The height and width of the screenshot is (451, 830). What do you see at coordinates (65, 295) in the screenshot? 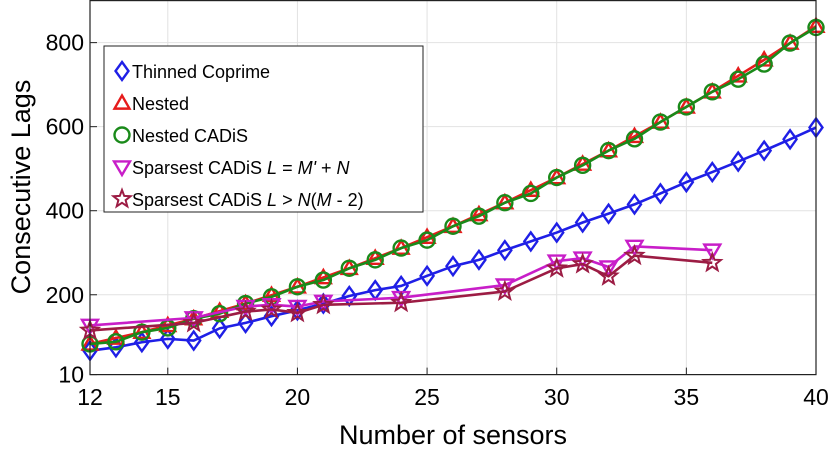
I see `y-tick-label: 200` at bounding box center [65, 295].